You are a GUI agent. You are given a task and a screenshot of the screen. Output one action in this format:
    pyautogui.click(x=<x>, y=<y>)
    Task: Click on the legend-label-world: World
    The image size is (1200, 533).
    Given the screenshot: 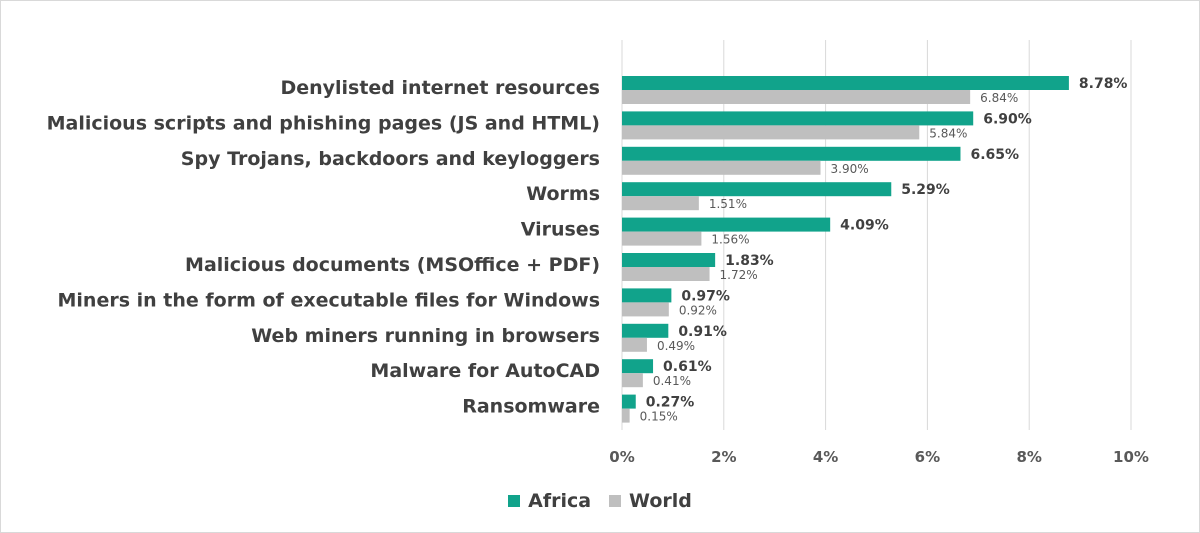 What is the action you would take?
    pyautogui.click(x=660, y=501)
    